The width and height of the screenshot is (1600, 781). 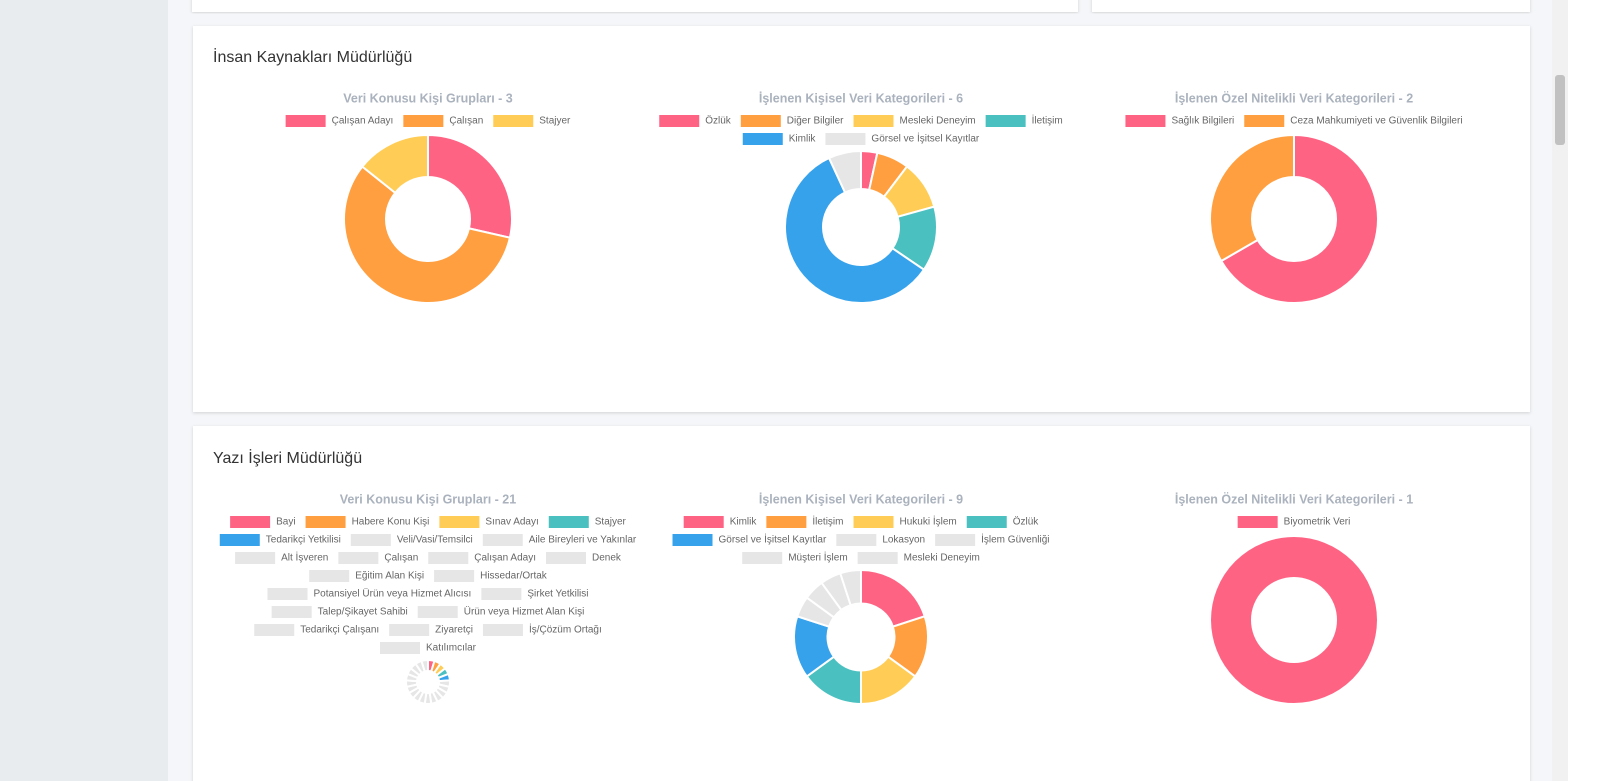 I want to click on legend-label: Diğer Bilgiler, so click(x=815, y=121).